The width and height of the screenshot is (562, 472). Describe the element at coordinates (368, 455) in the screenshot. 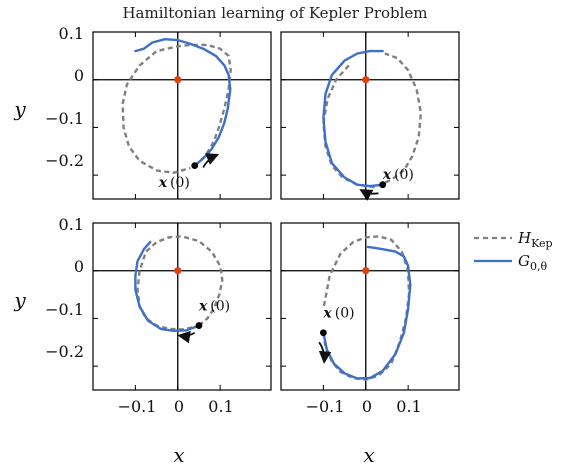

I see `x-axis-label-right: x` at that location.